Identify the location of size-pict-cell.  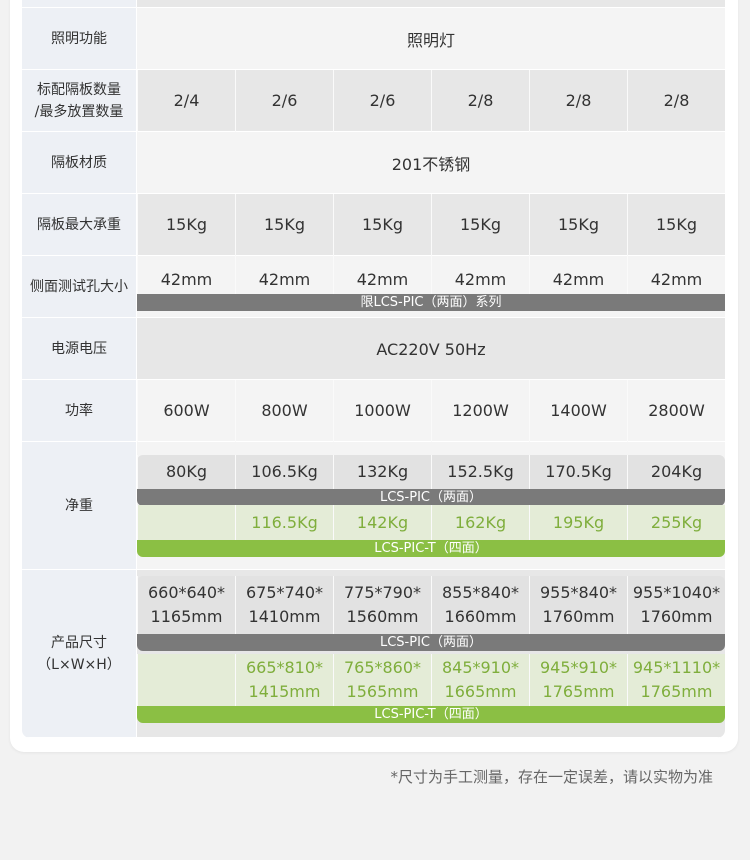
(186, 680).